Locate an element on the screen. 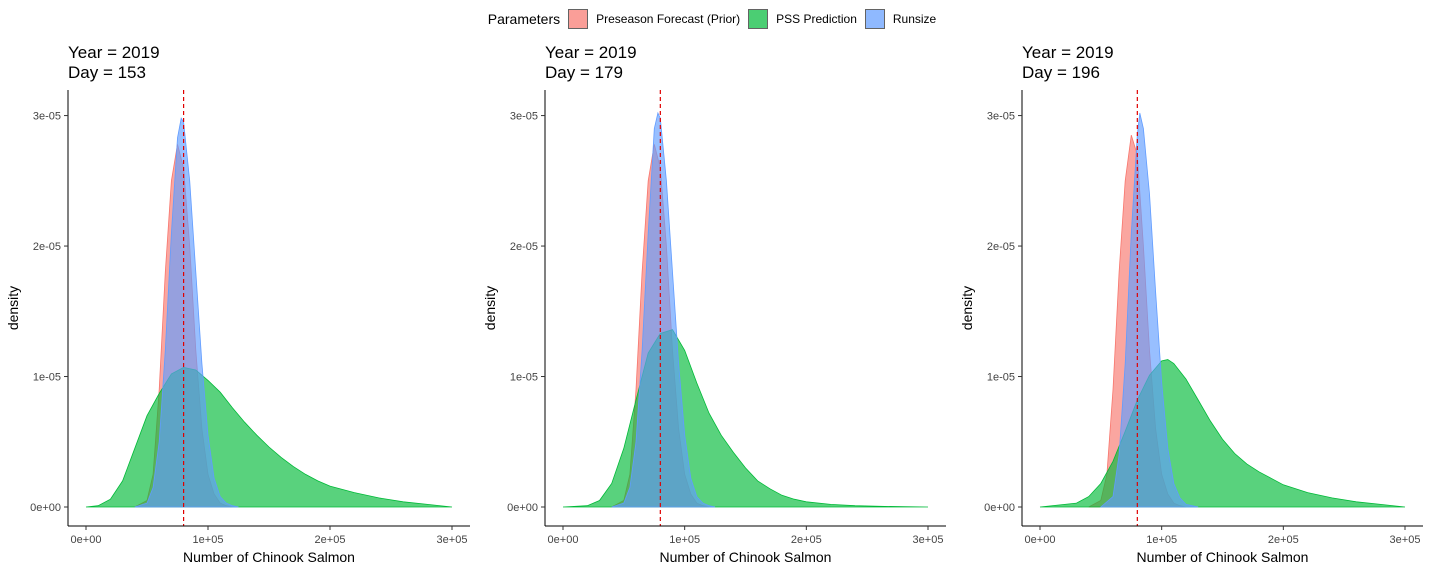 The image size is (1432, 572). legend-title: Parameters is located at coordinates (524, 19).